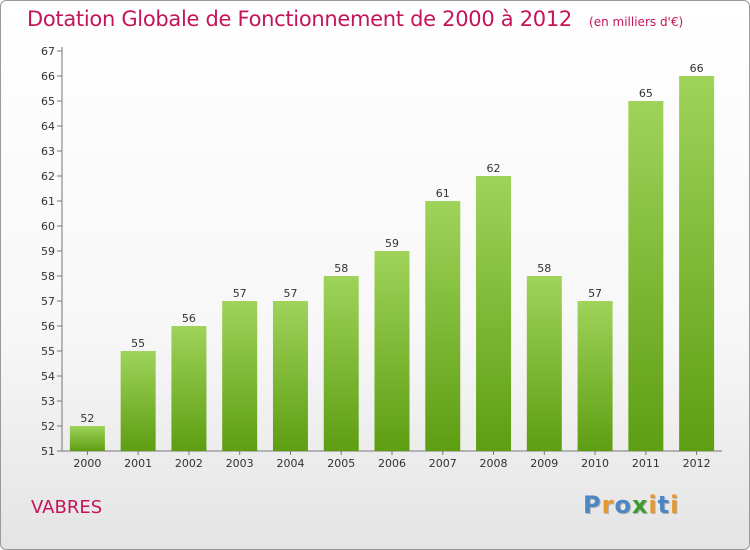  What do you see at coordinates (48, 326) in the screenshot?
I see `y-tick-label: 56` at bounding box center [48, 326].